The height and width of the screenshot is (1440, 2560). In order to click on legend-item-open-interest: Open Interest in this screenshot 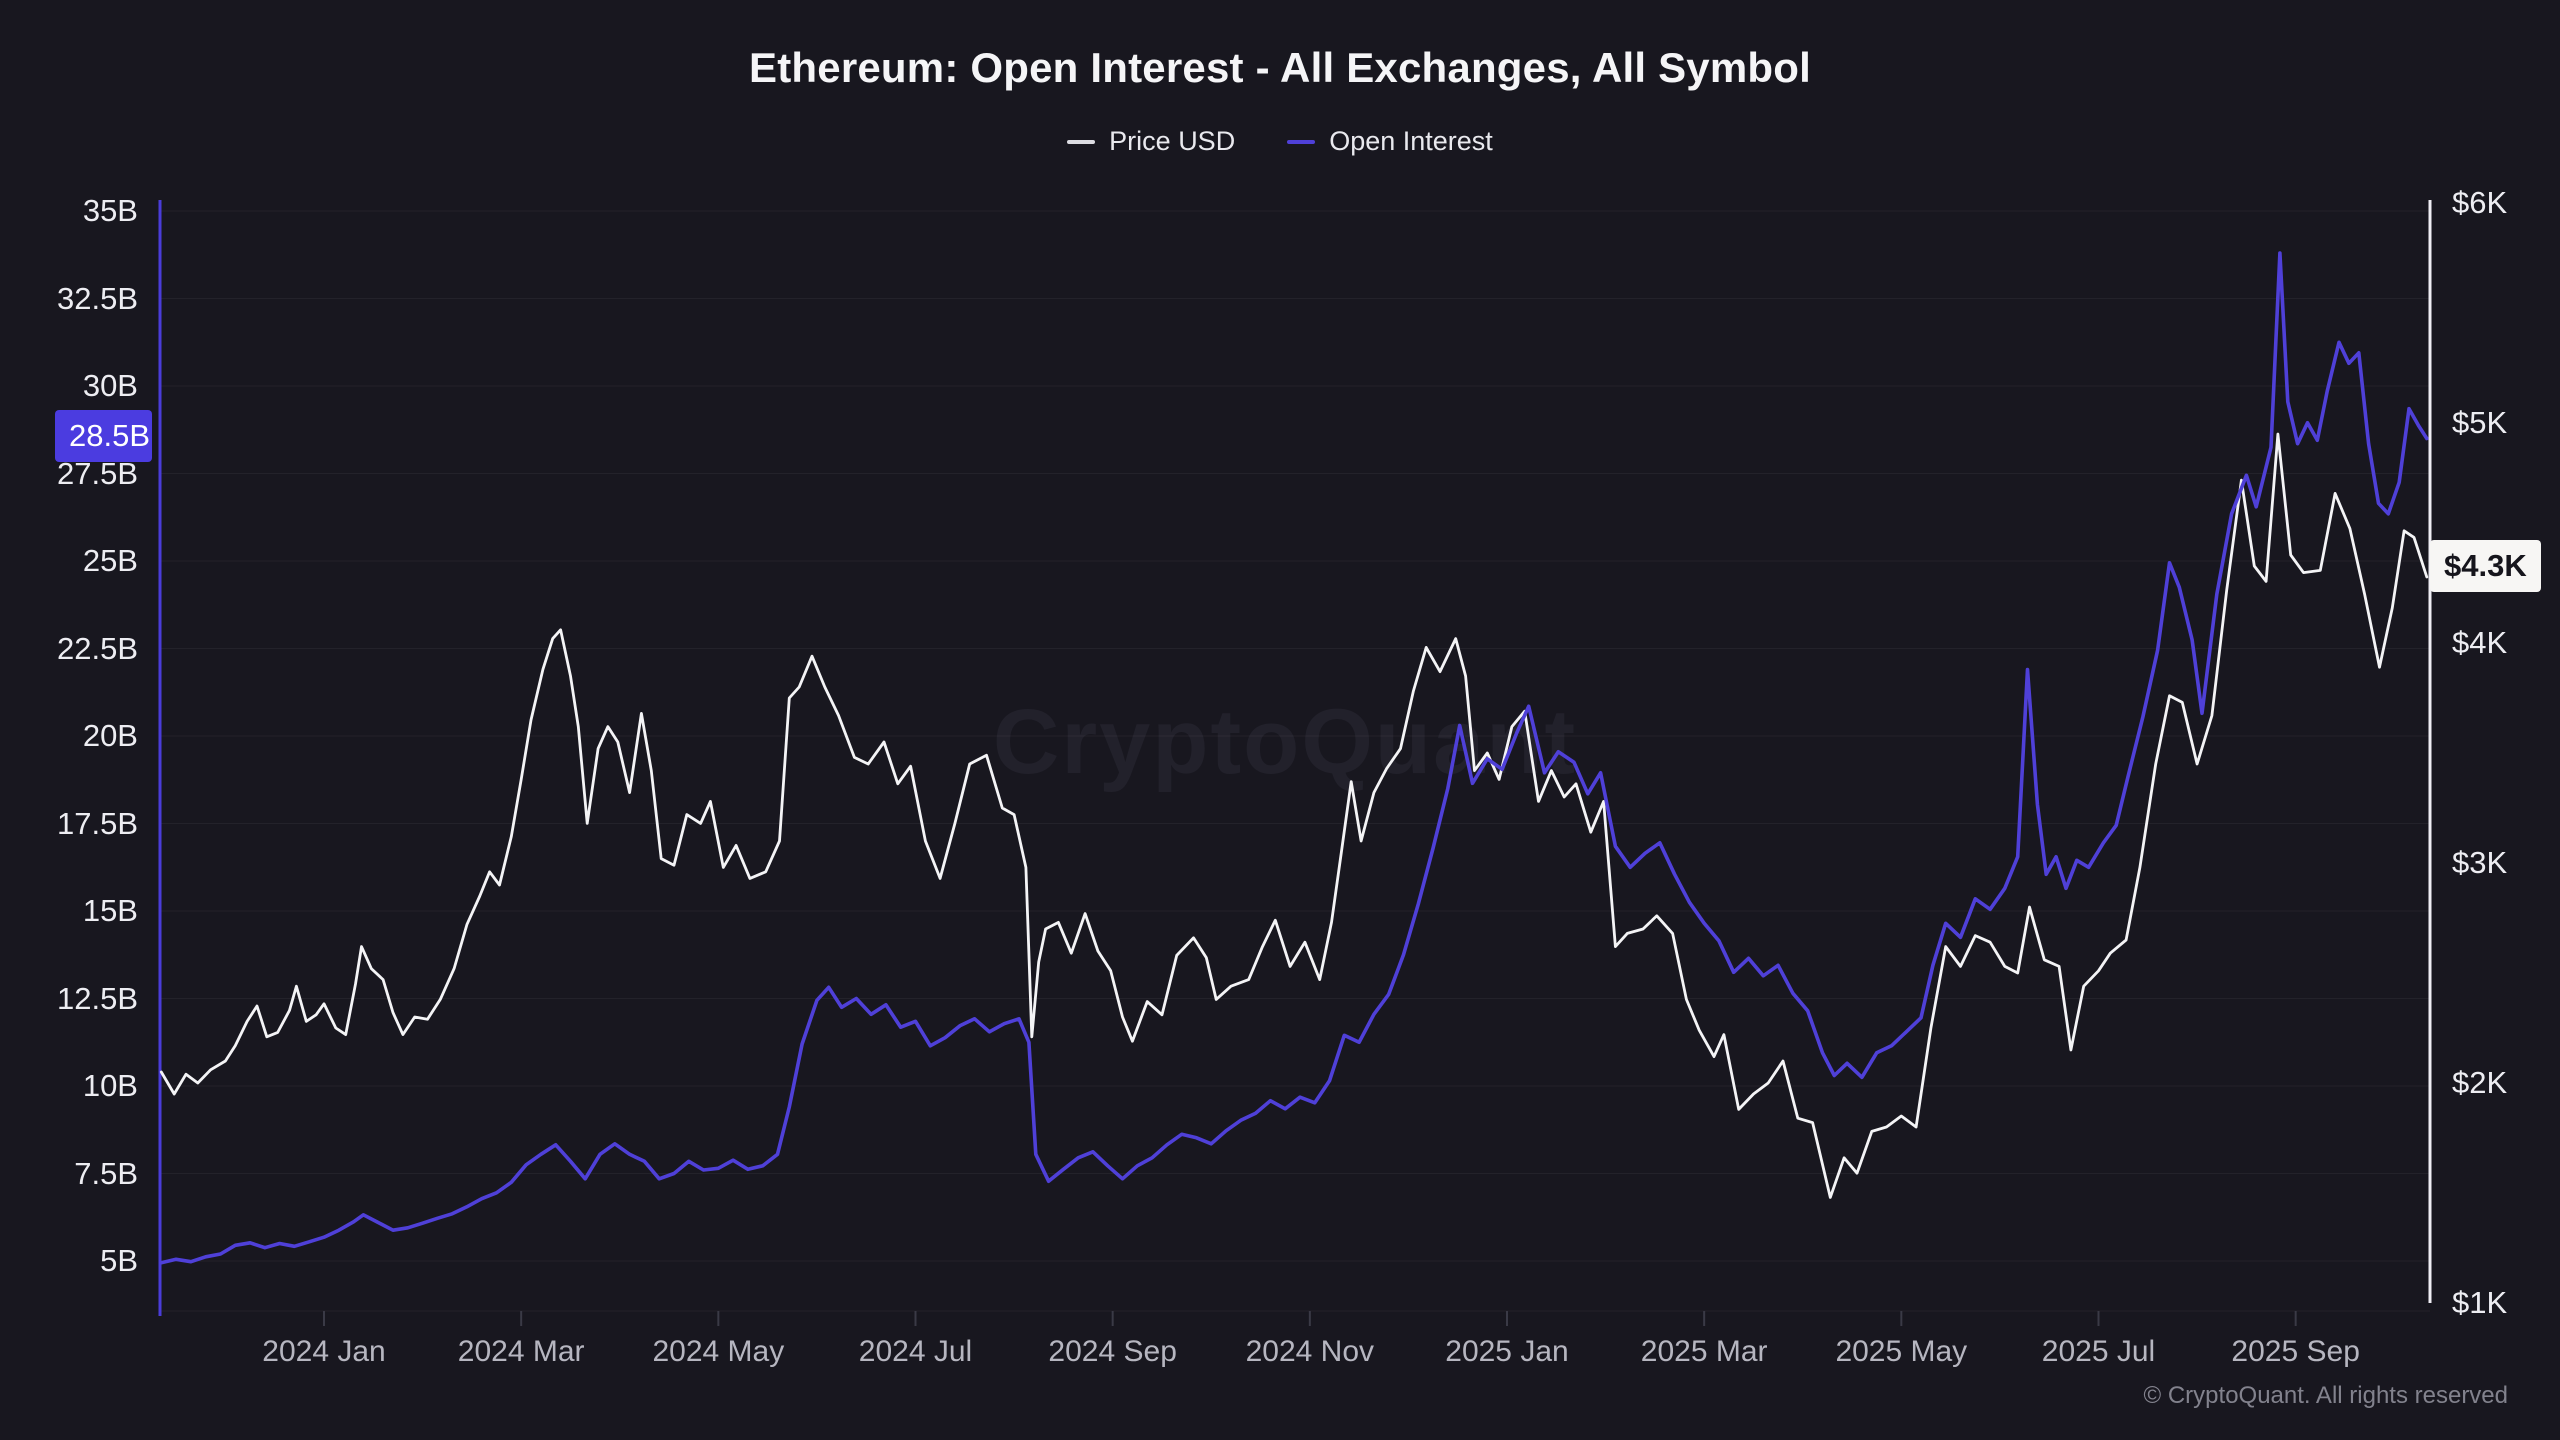, I will do `click(1390, 141)`.